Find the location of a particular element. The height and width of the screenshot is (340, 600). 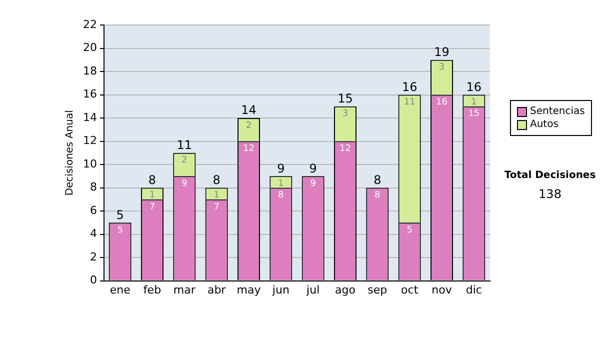

y-tick-label: 14 is located at coordinates (89, 117).